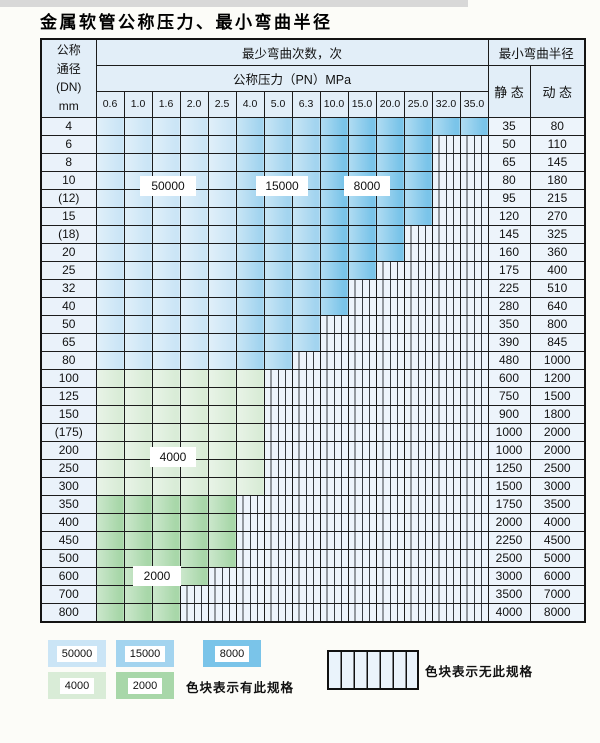 This screenshot has height=743, width=600. I want to click on dn-cell: 500, so click(68, 558).